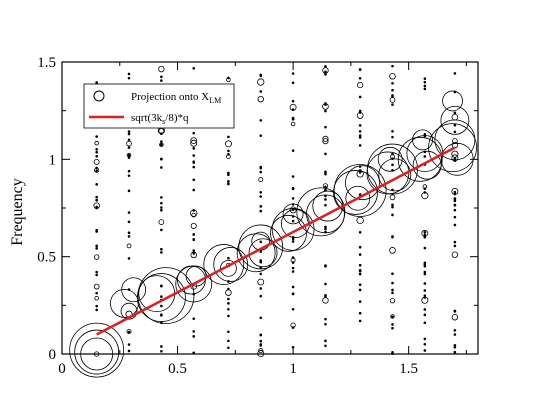 The height and width of the screenshot is (415, 537). Describe the element at coordinates (408, 369) in the screenshot. I see `x-tick-label: 1.5` at that location.